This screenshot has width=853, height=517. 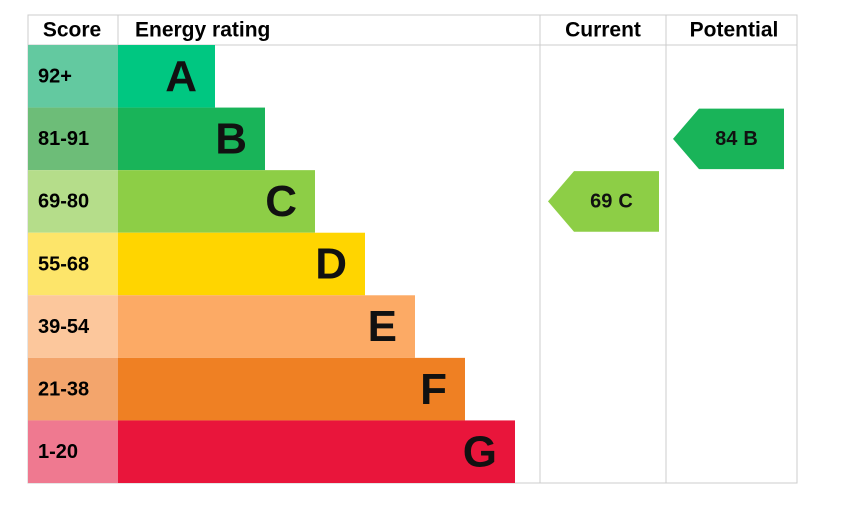 What do you see at coordinates (734, 30) in the screenshot?
I see `header: Potential` at bounding box center [734, 30].